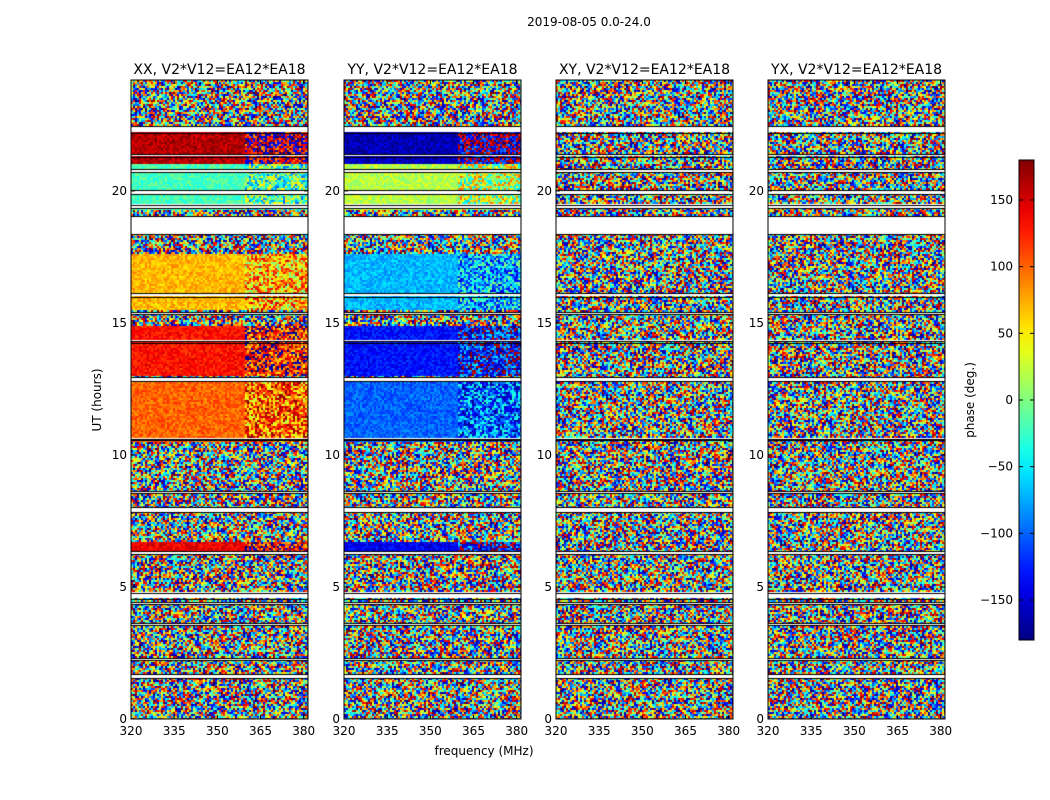 Image resolution: width=1050 pixels, height=800 pixels. Describe the element at coordinates (1001, 267) in the screenshot. I see `colorbar-tick-label: 100` at that location.